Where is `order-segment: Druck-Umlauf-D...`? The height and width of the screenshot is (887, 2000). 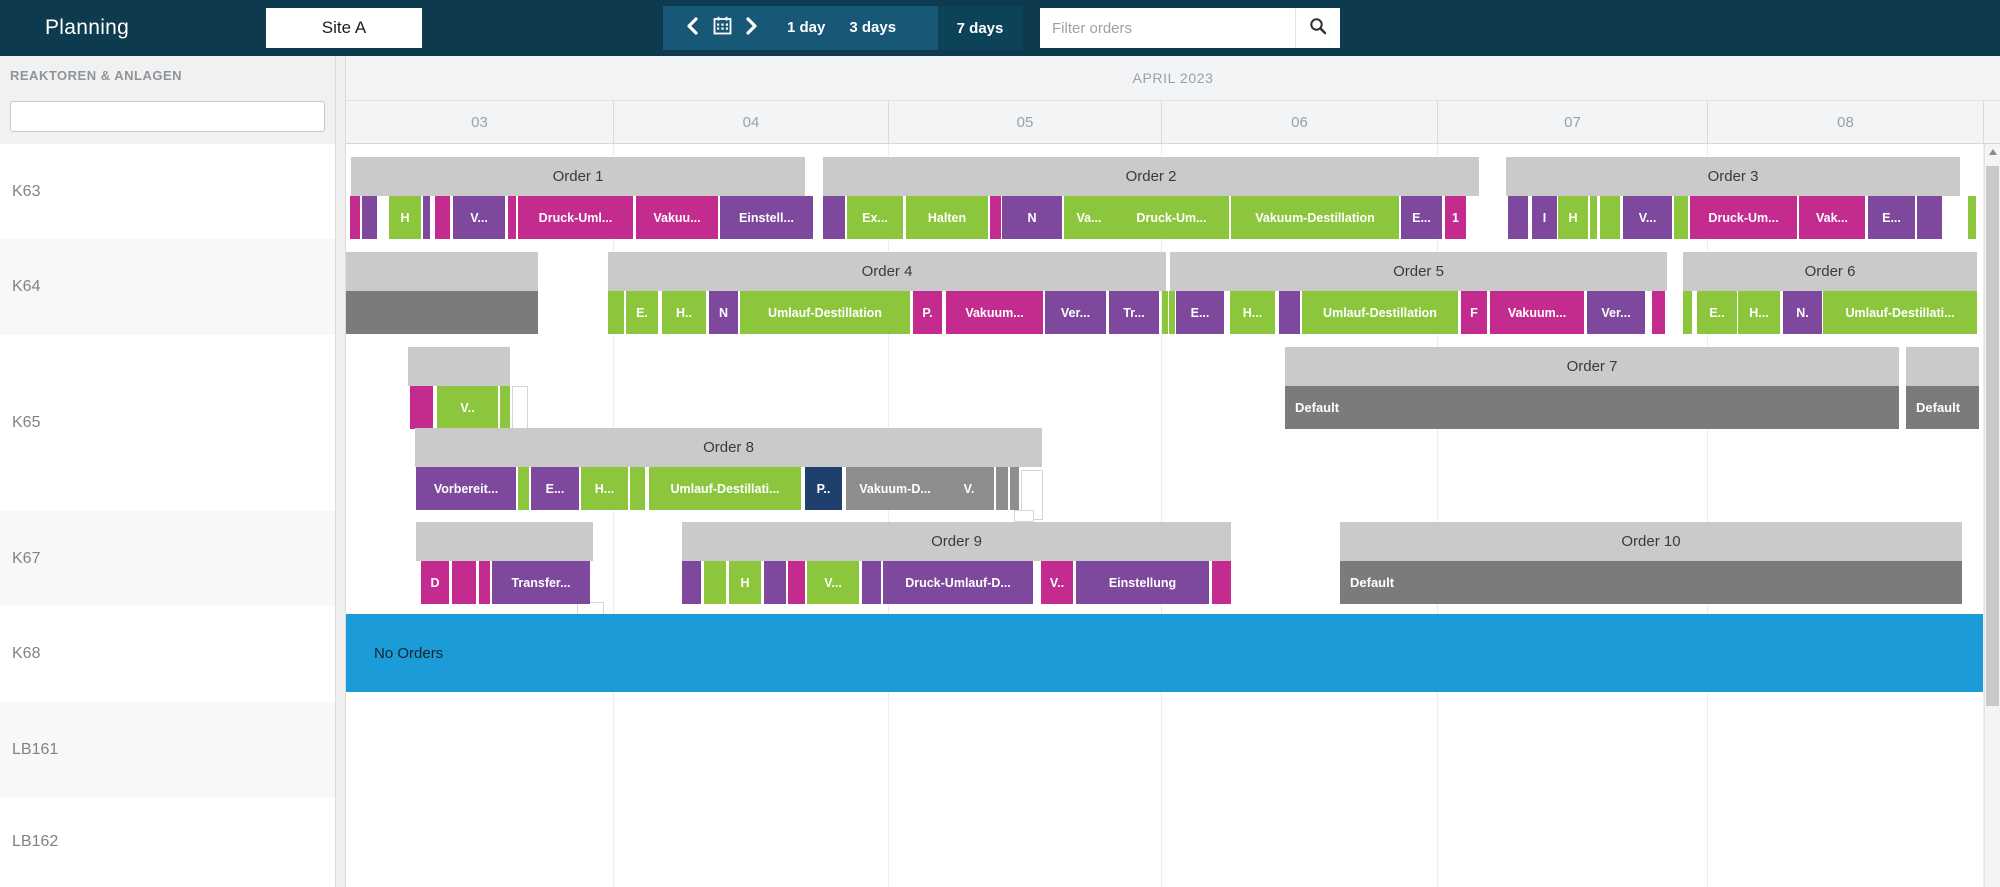 order-segment: Druck-Umlauf-D... is located at coordinates (958, 582).